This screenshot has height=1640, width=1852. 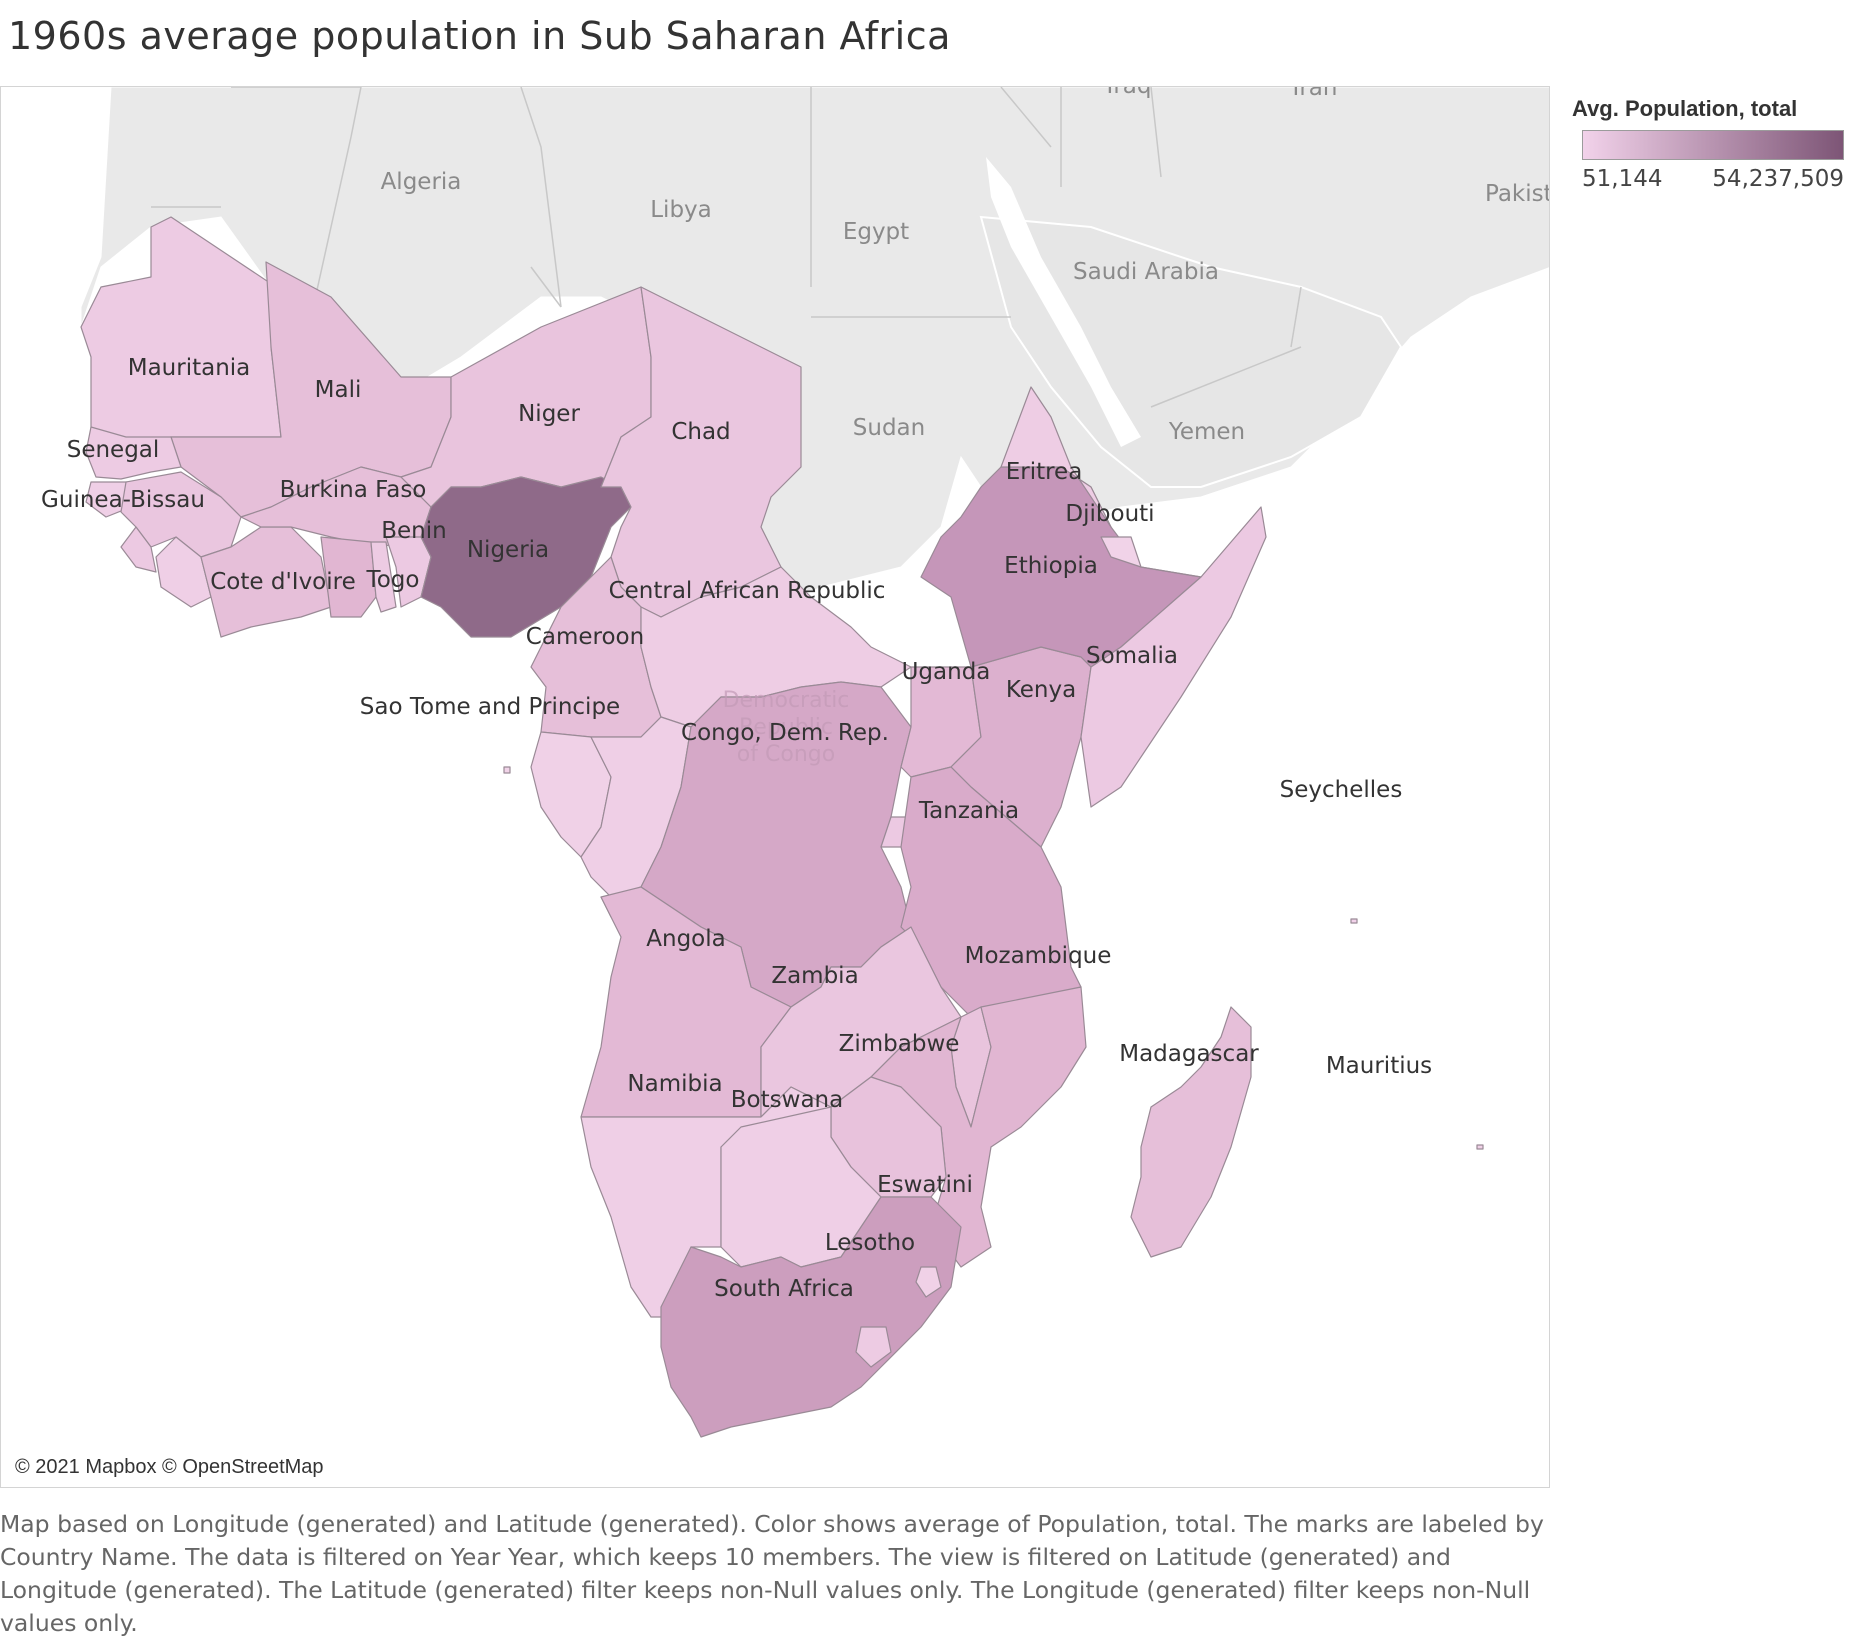 What do you see at coordinates (1315, 94) in the screenshot?
I see `label-iran: Iran` at bounding box center [1315, 94].